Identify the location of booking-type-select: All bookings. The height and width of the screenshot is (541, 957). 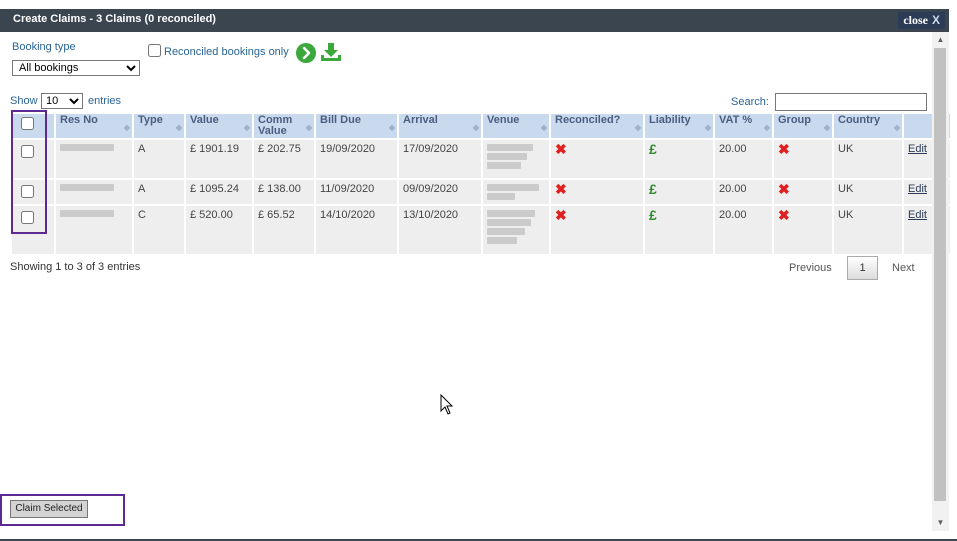
(76, 68).